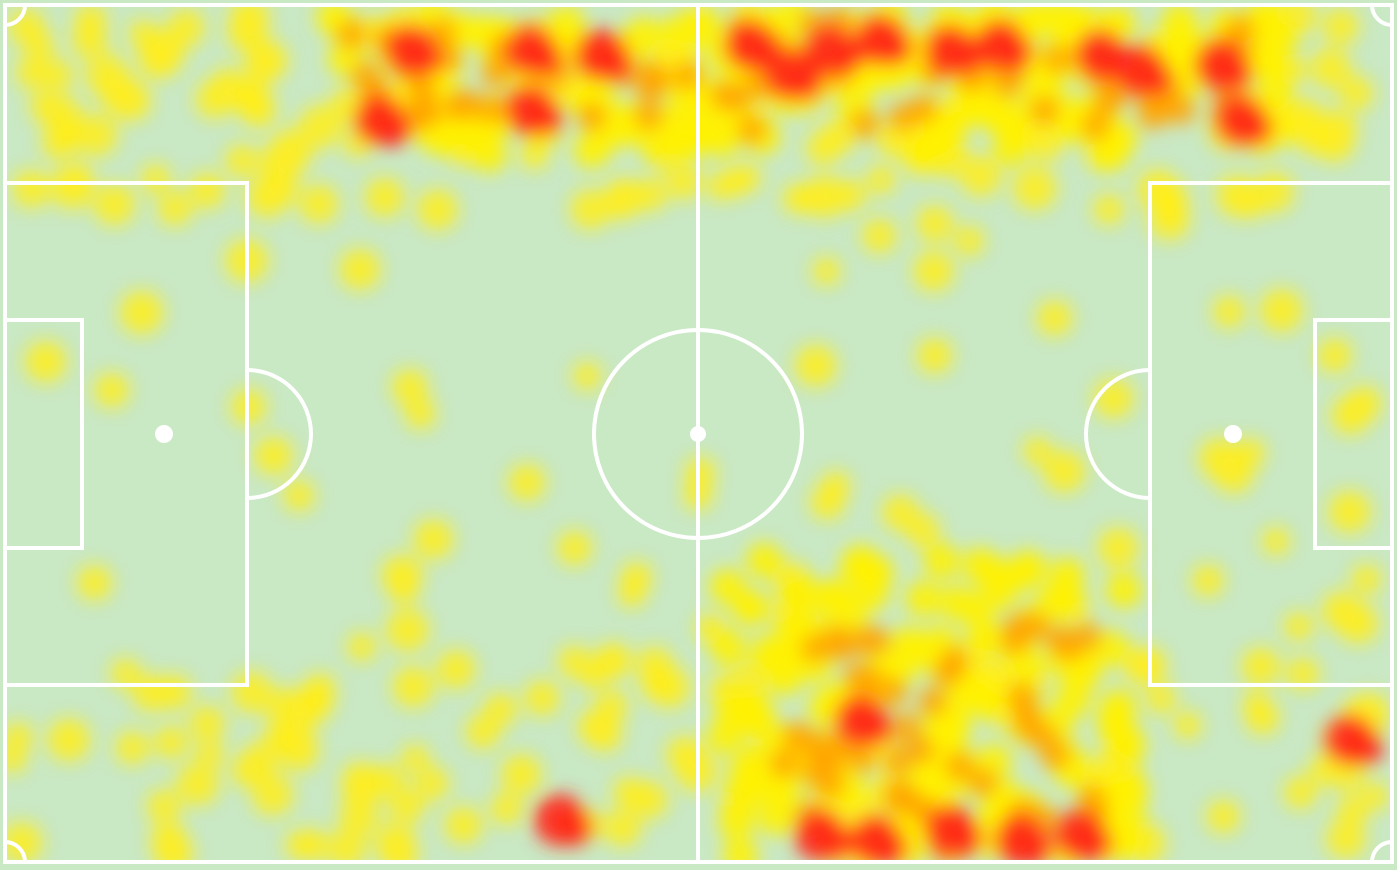  What do you see at coordinates (698, 434) in the screenshot?
I see `center-spot` at bounding box center [698, 434].